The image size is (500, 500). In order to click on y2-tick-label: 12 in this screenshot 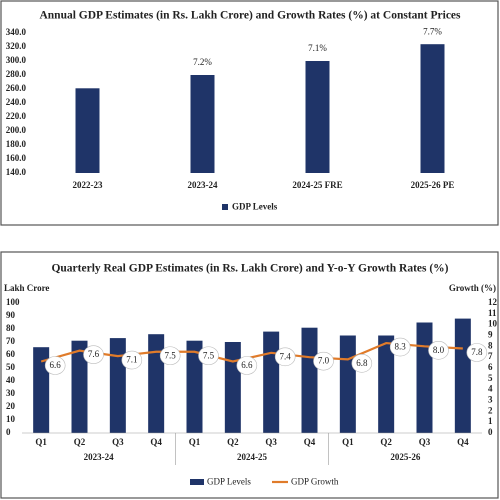, I will do `click(493, 302)`.